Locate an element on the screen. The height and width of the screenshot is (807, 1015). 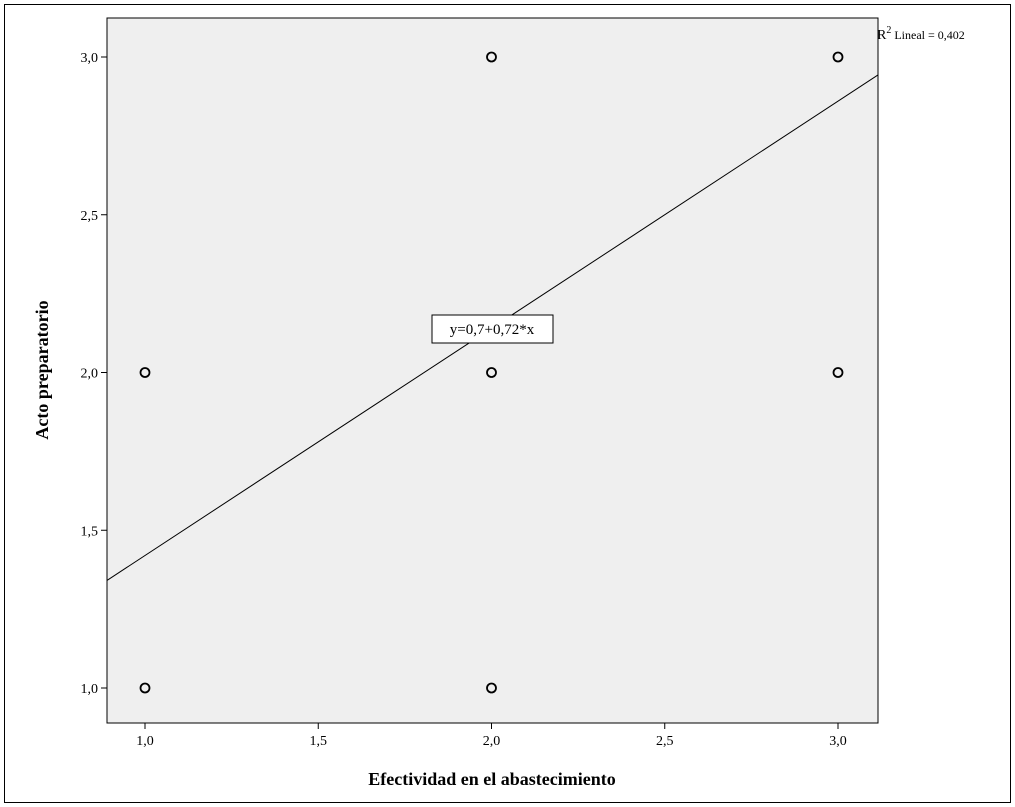
x-tick-label: 1,0 is located at coordinates (145, 741).